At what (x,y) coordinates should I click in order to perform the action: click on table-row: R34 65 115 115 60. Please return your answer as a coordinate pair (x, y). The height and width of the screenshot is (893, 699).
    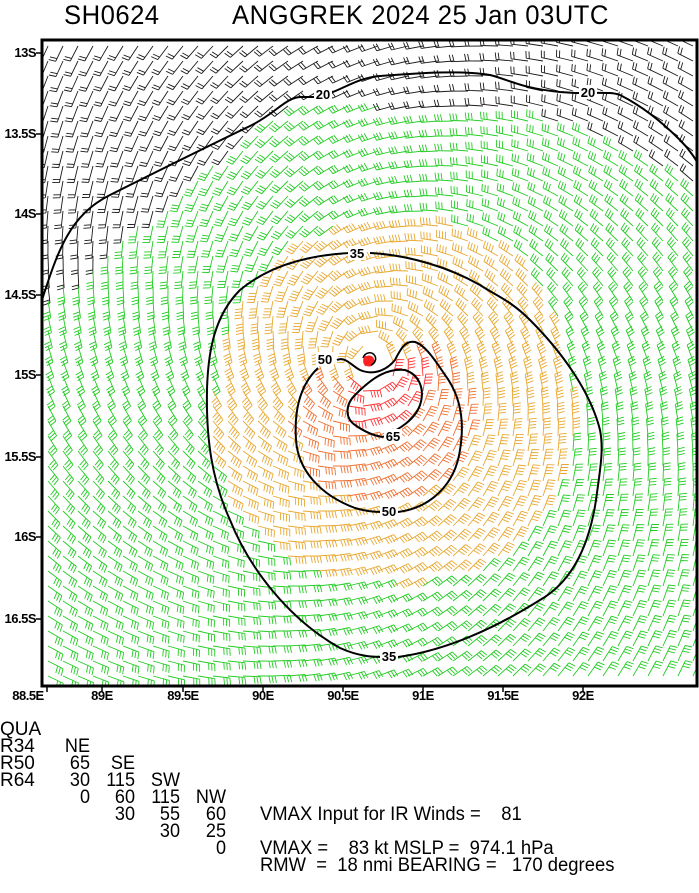
    Looking at the image, I should click on (113, 772).